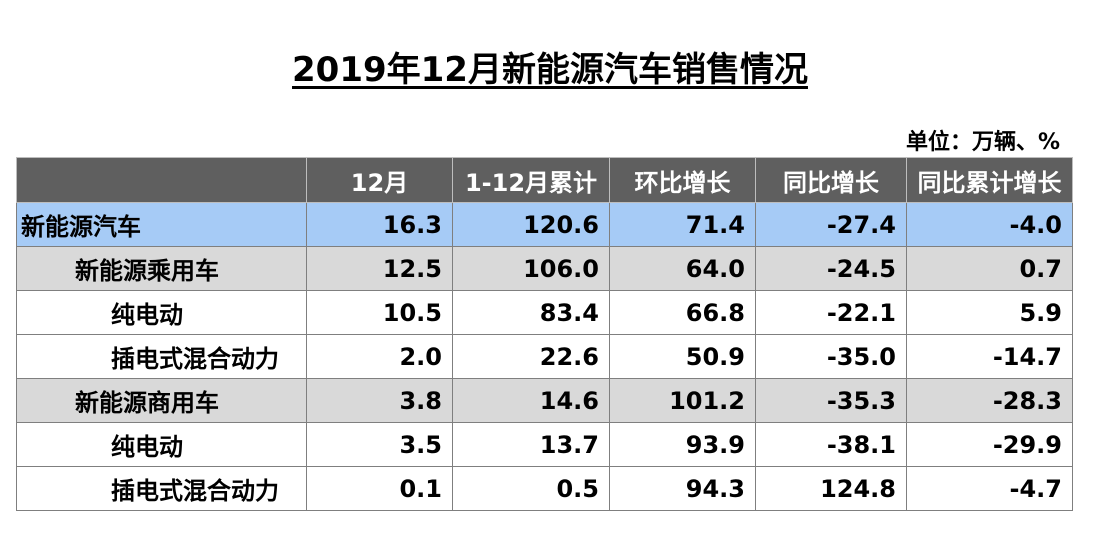 This screenshot has height=557, width=1116. Describe the element at coordinates (531, 268) in the screenshot. I see `table-cell: 106.0` at that location.